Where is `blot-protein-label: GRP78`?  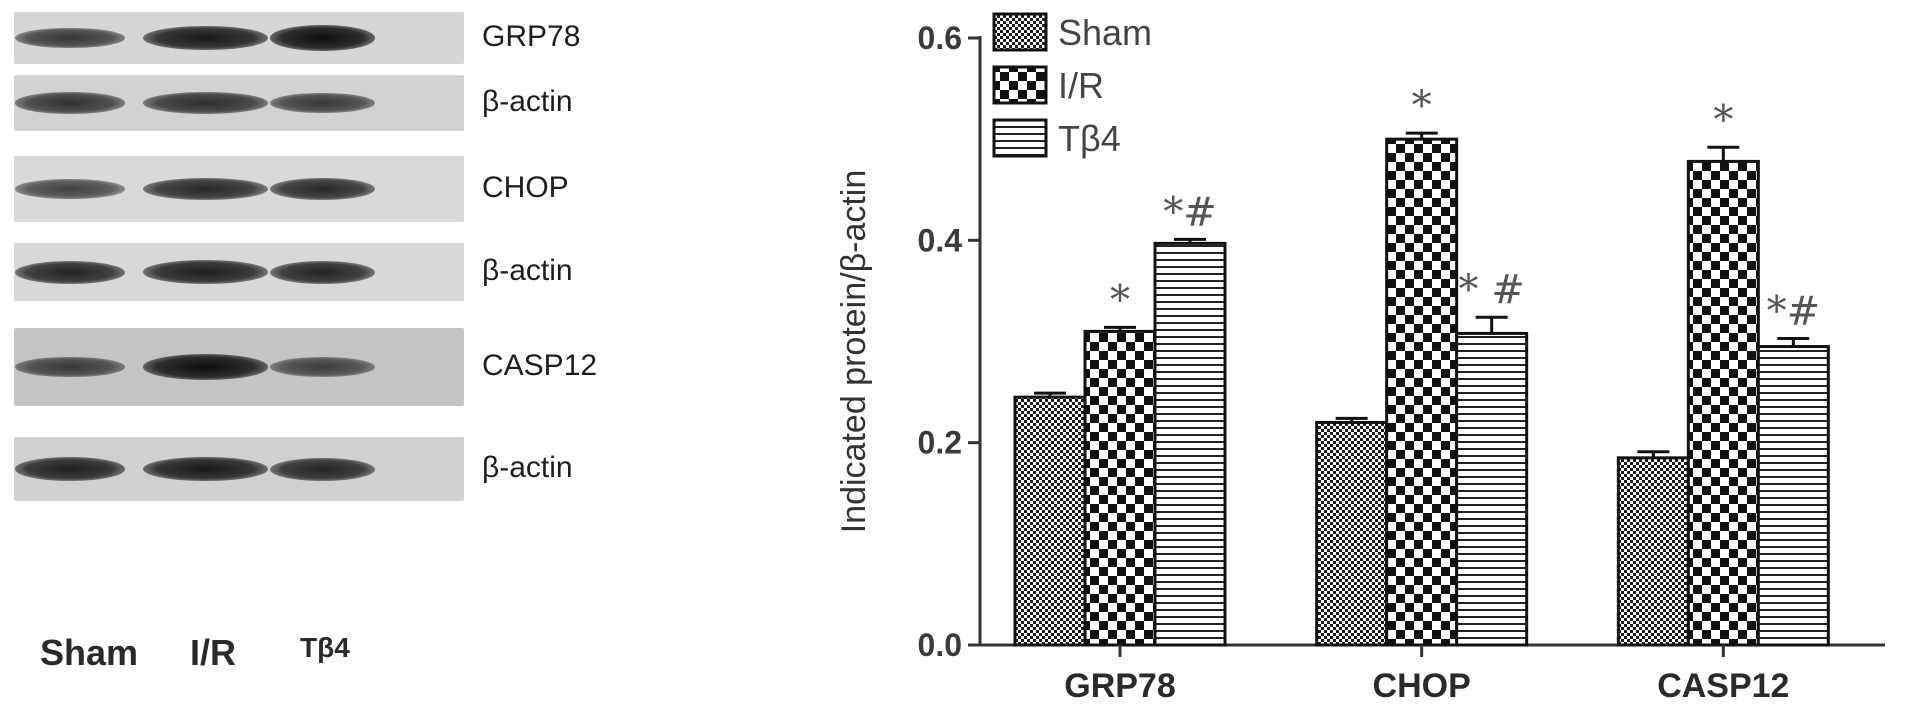
blot-protein-label: GRP78 is located at coordinates (531, 36).